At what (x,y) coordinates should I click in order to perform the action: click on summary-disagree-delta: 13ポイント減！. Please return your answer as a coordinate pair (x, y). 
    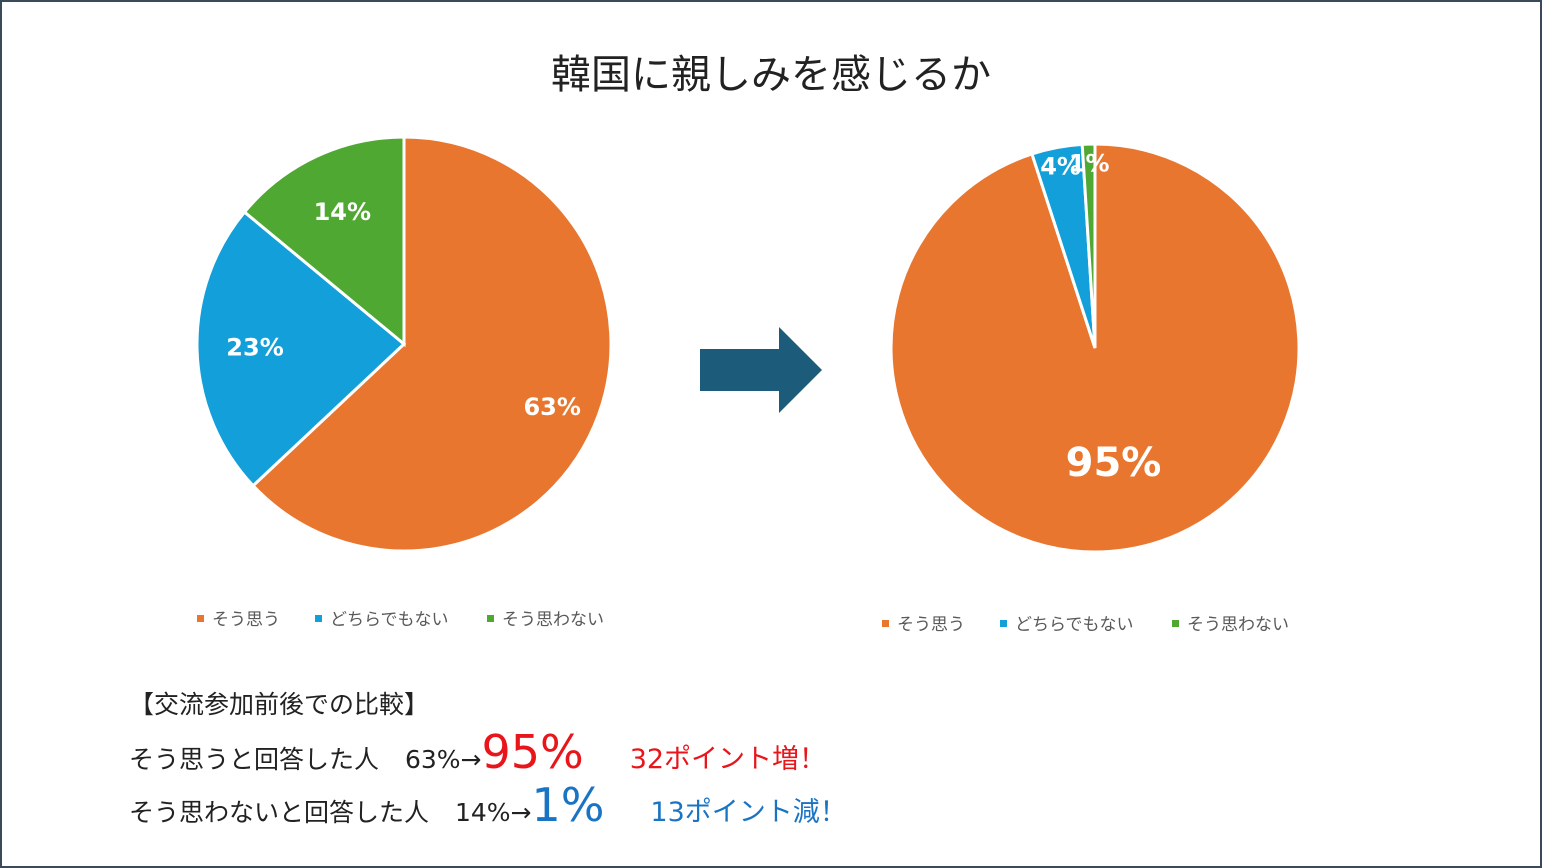
    Looking at the image, I should click on (748, 812).